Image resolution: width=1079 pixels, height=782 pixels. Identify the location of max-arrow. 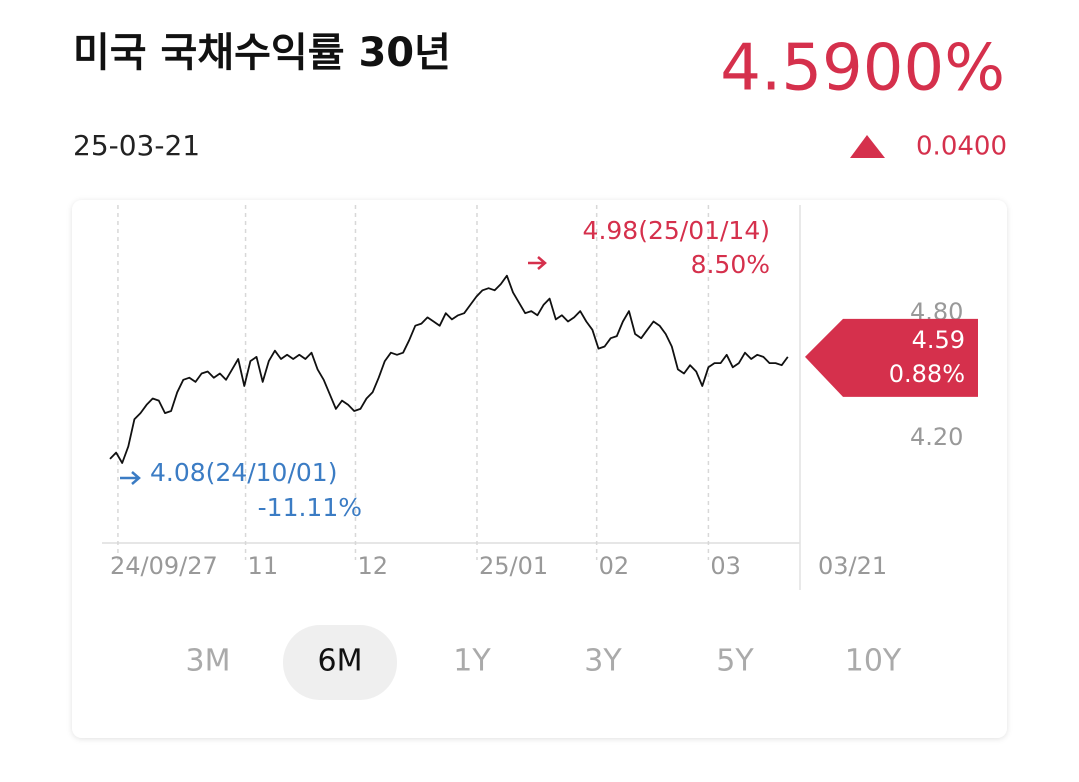
(537, 263).